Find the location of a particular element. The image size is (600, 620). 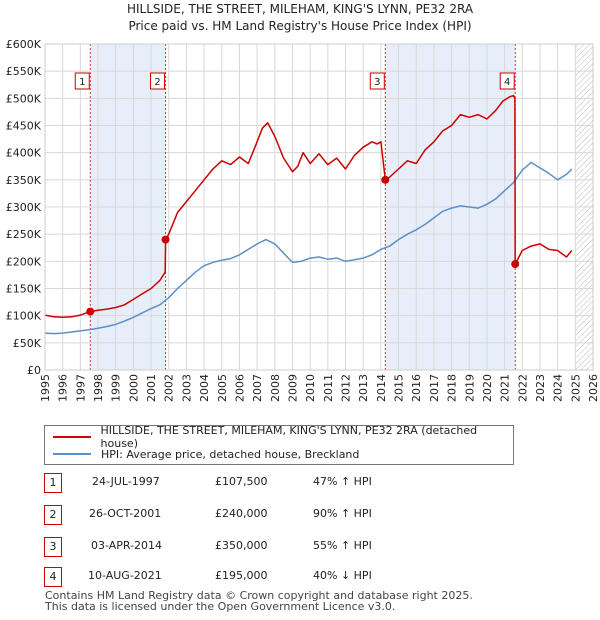

y-tick-label: £300K is located at coordinates (24, 207).